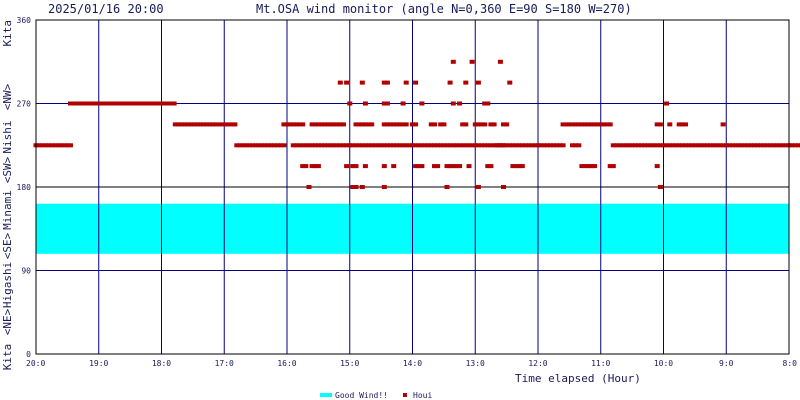  Describe the element at coordinates (7, 357) in the screenshot. I see `y-axis-direction-label: Kita` at that location.